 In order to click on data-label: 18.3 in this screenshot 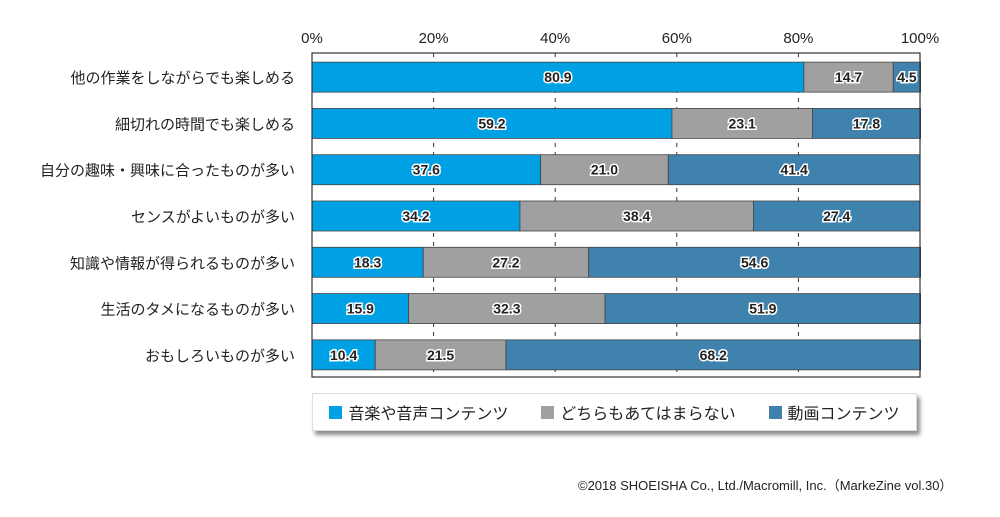, I will do `click(367, 262)`.